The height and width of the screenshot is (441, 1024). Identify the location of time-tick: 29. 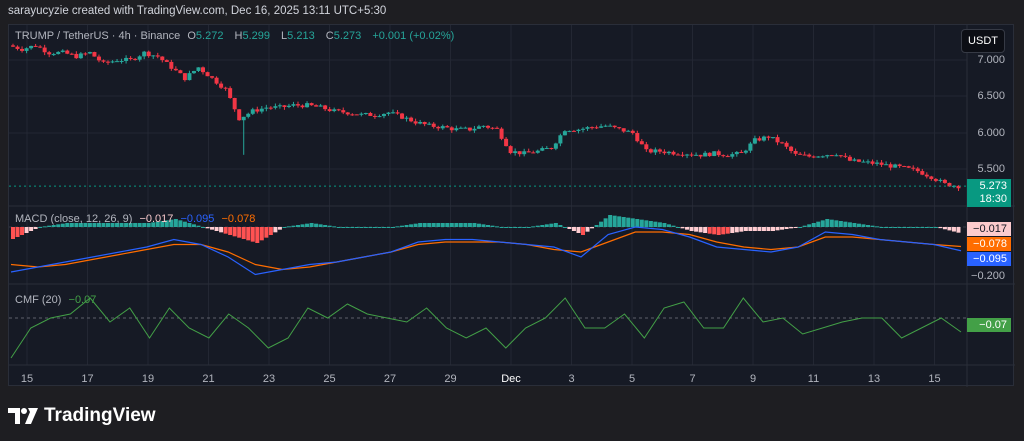
(450, 379).